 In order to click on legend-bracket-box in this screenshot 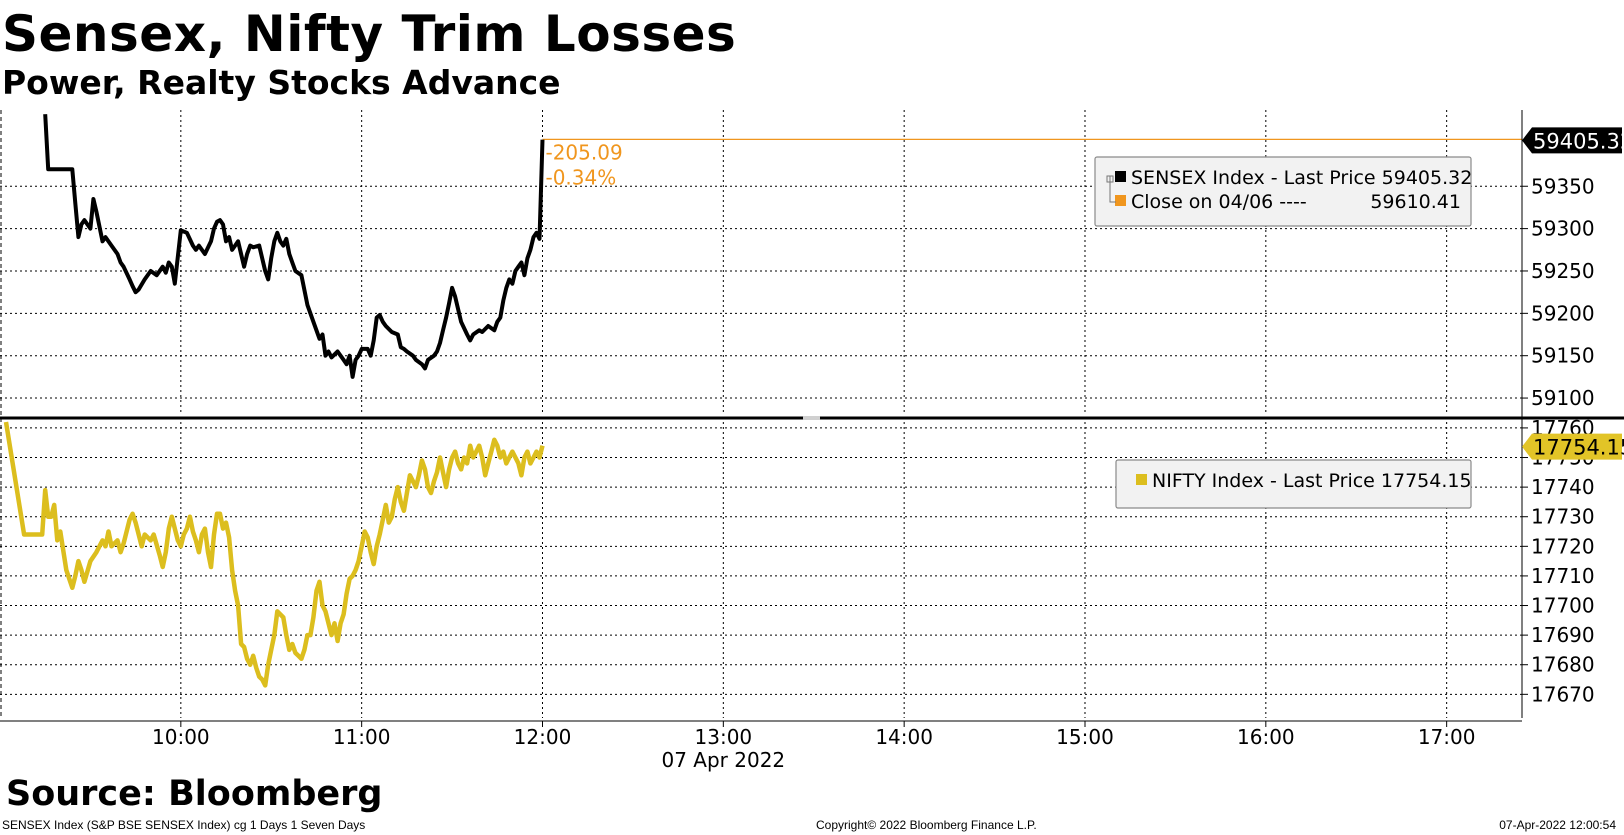, I will do `click(1110, 179)`.